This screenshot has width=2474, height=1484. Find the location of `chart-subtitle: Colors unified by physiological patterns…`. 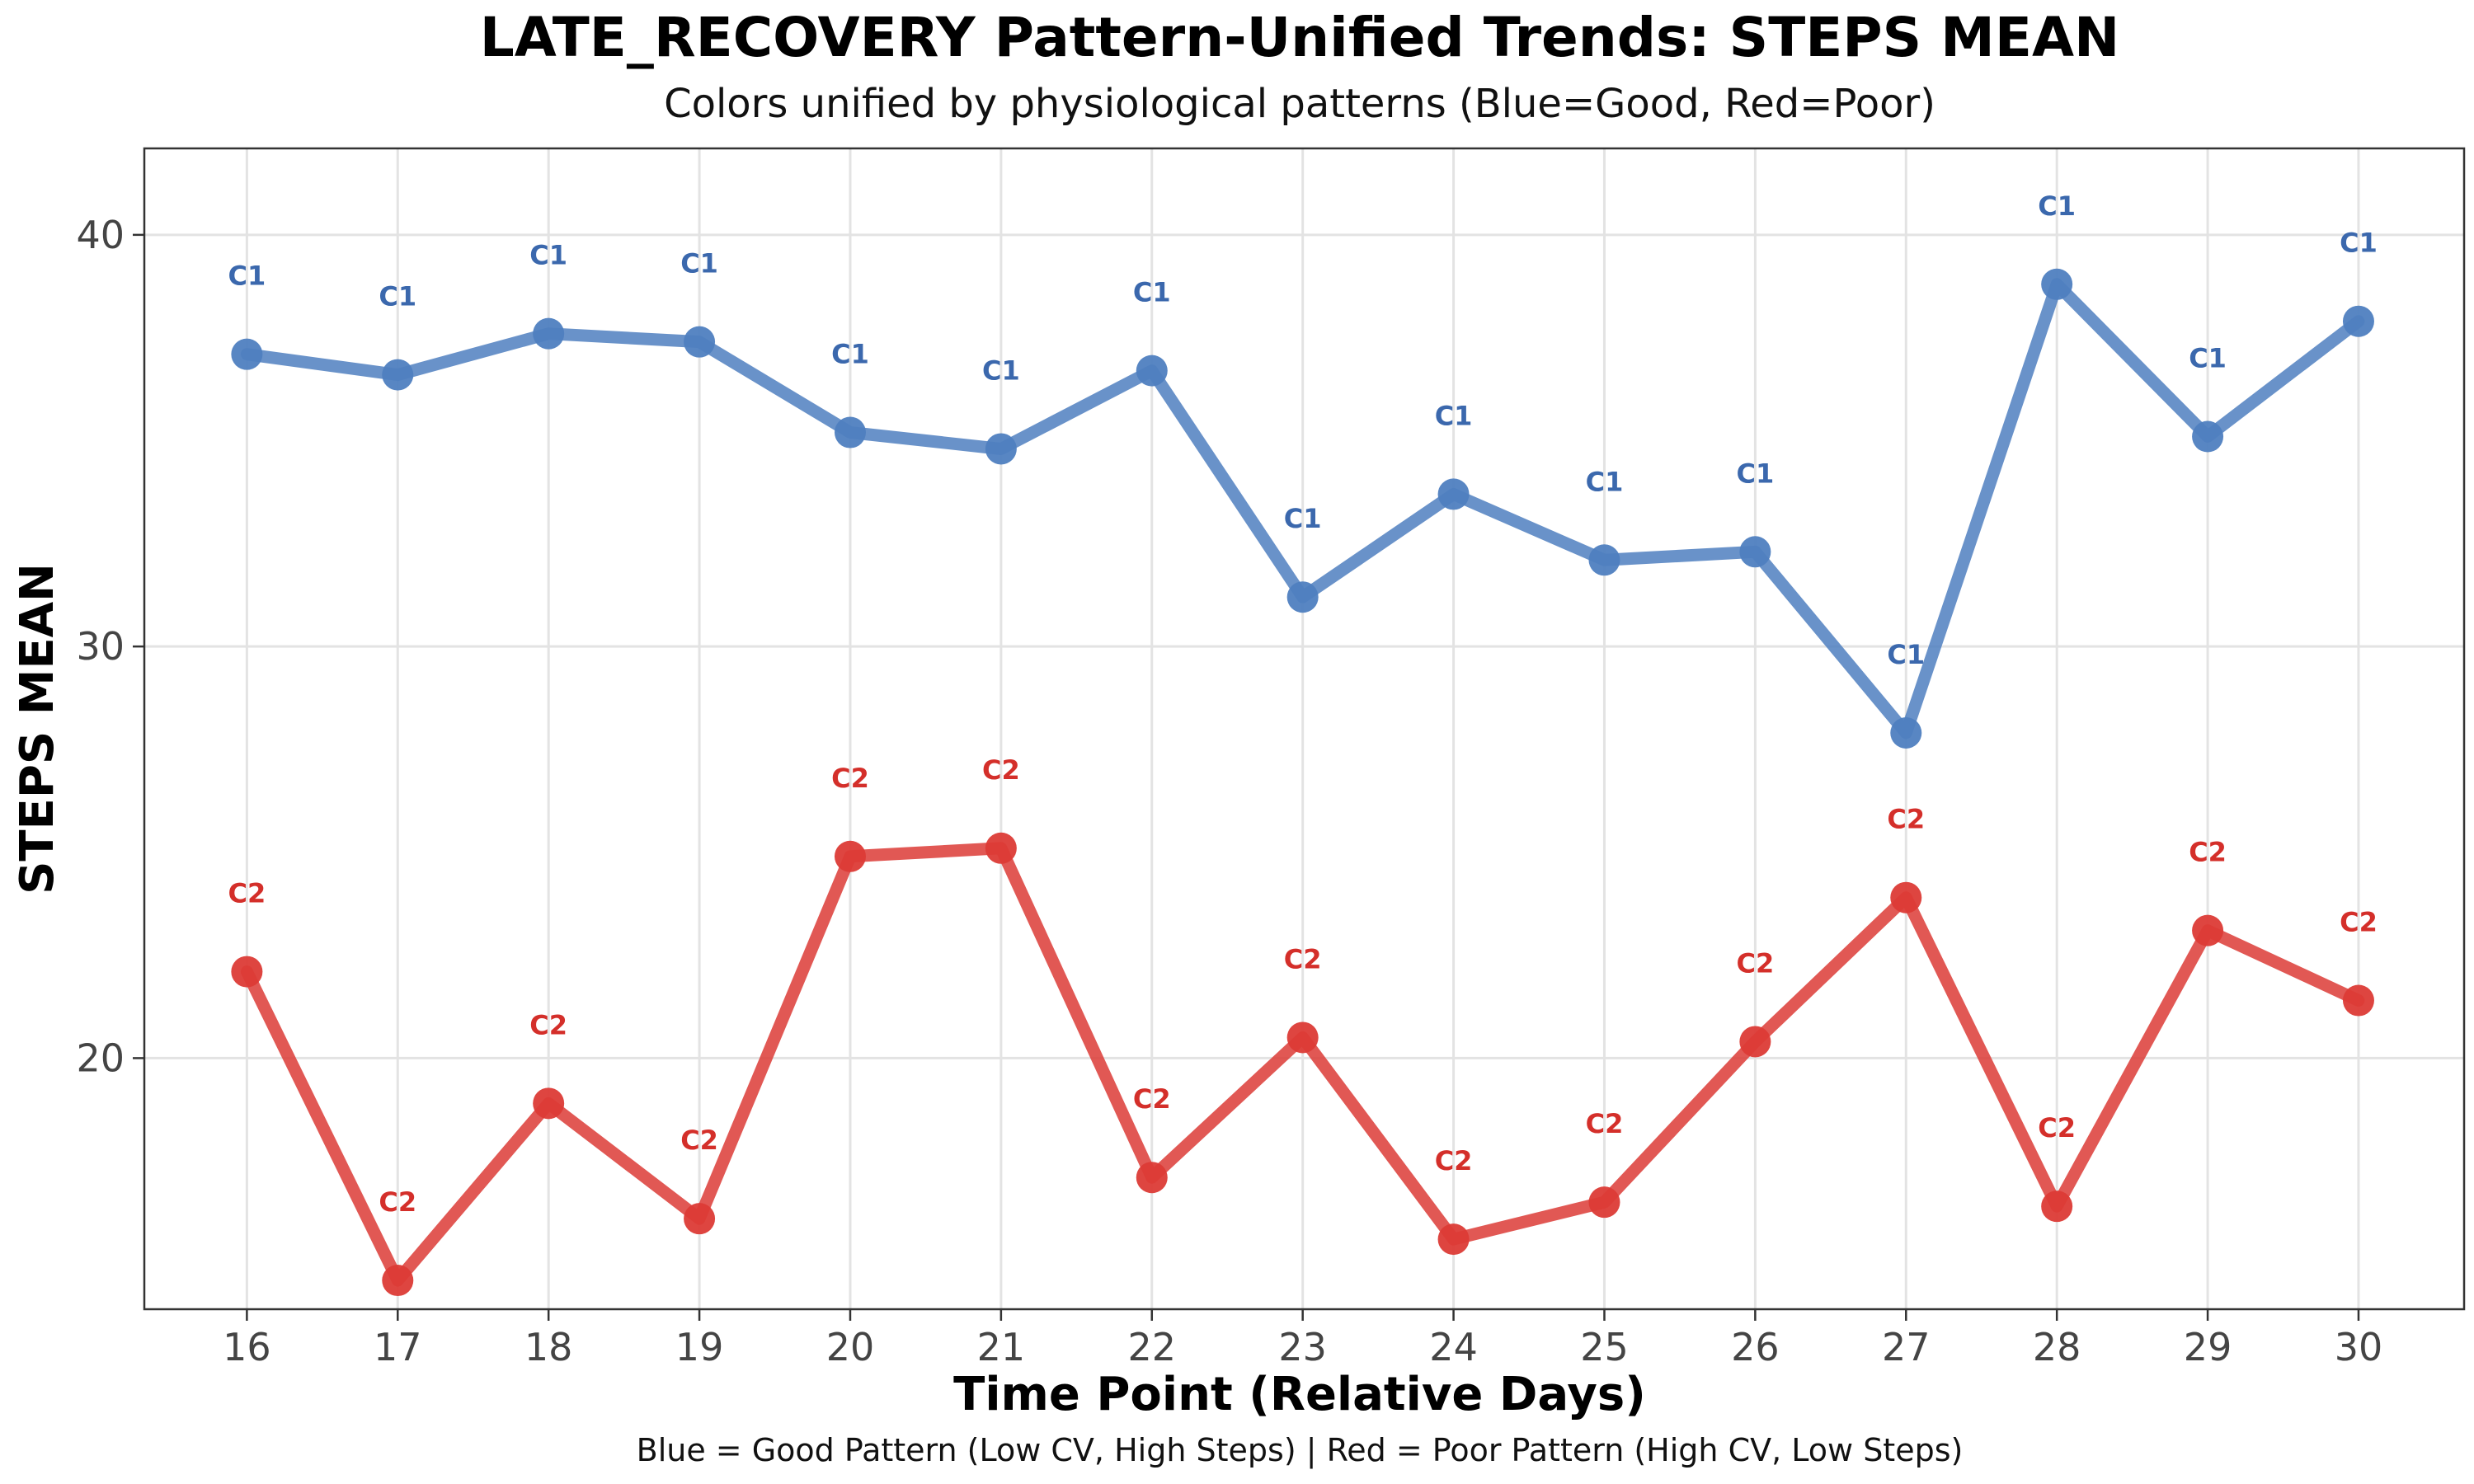

chart-subtitle: Colors unified by physiological patterns… is located at coordinates (1299, 104).